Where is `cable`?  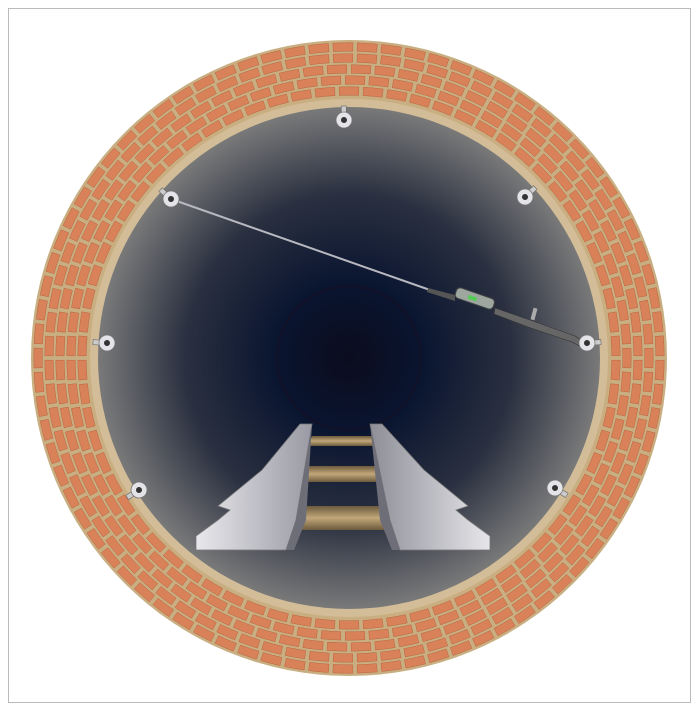 cable is located at coordinates (379, 273).